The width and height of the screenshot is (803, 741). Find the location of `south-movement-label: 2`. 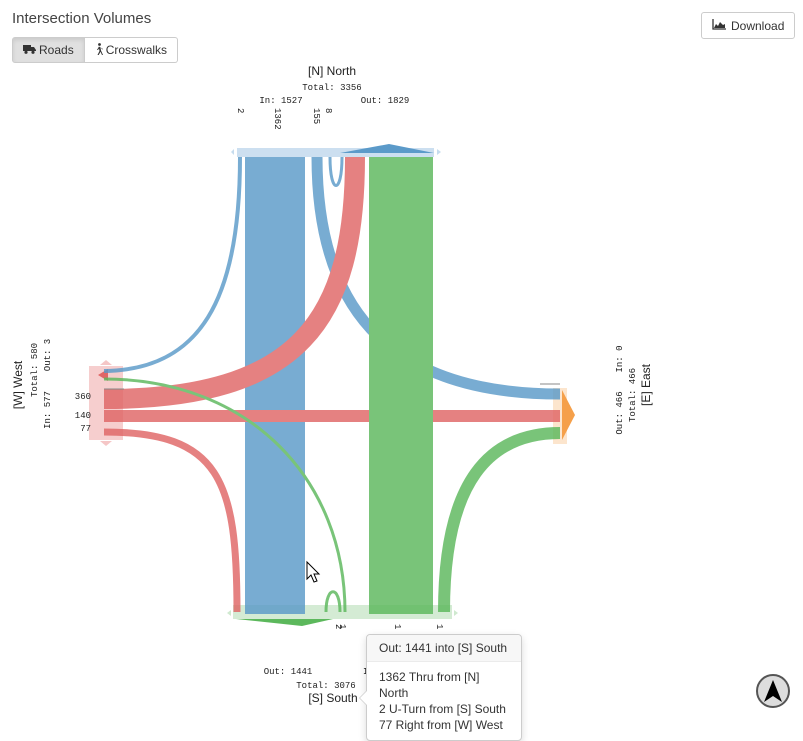

south-movement-label: 2 is located at coordinates (338, 626).